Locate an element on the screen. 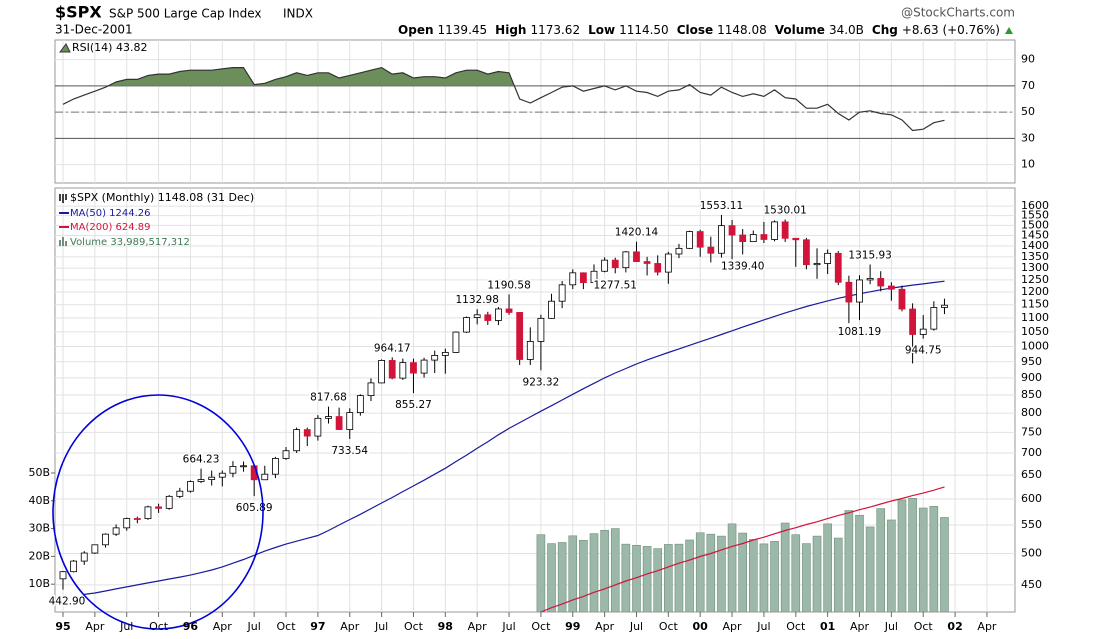  low-label: 944.75 is located at coordinates (923, 351).